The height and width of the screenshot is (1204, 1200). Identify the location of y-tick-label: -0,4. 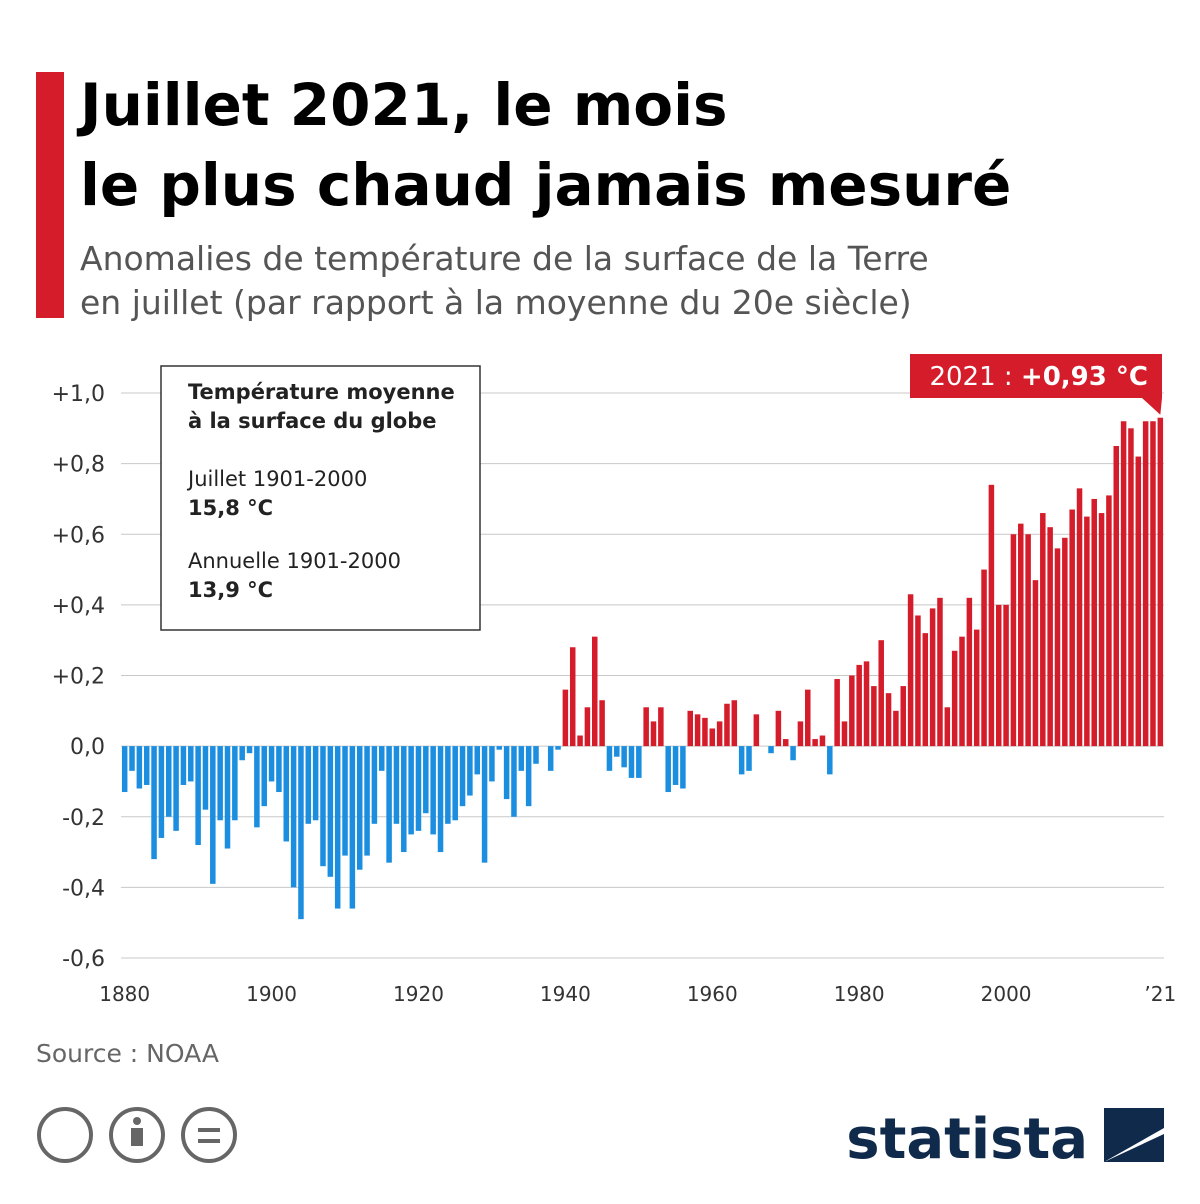
(83, 888).